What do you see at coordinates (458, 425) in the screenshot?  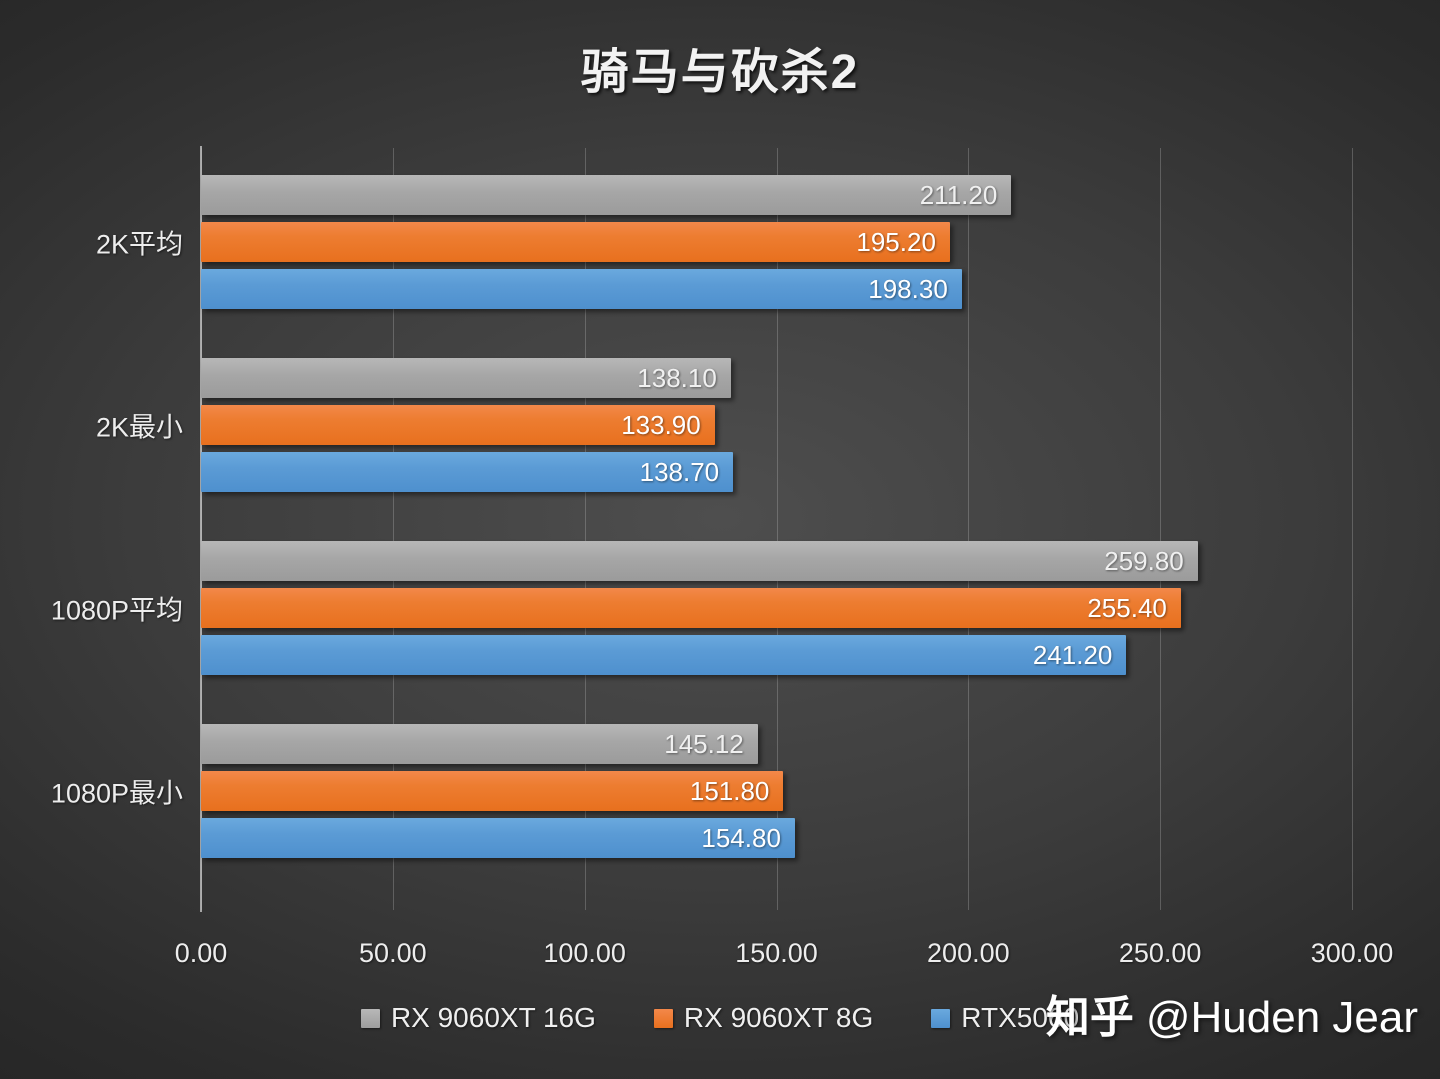 I see `bar: 133.90` at bounding box center [458, 425].